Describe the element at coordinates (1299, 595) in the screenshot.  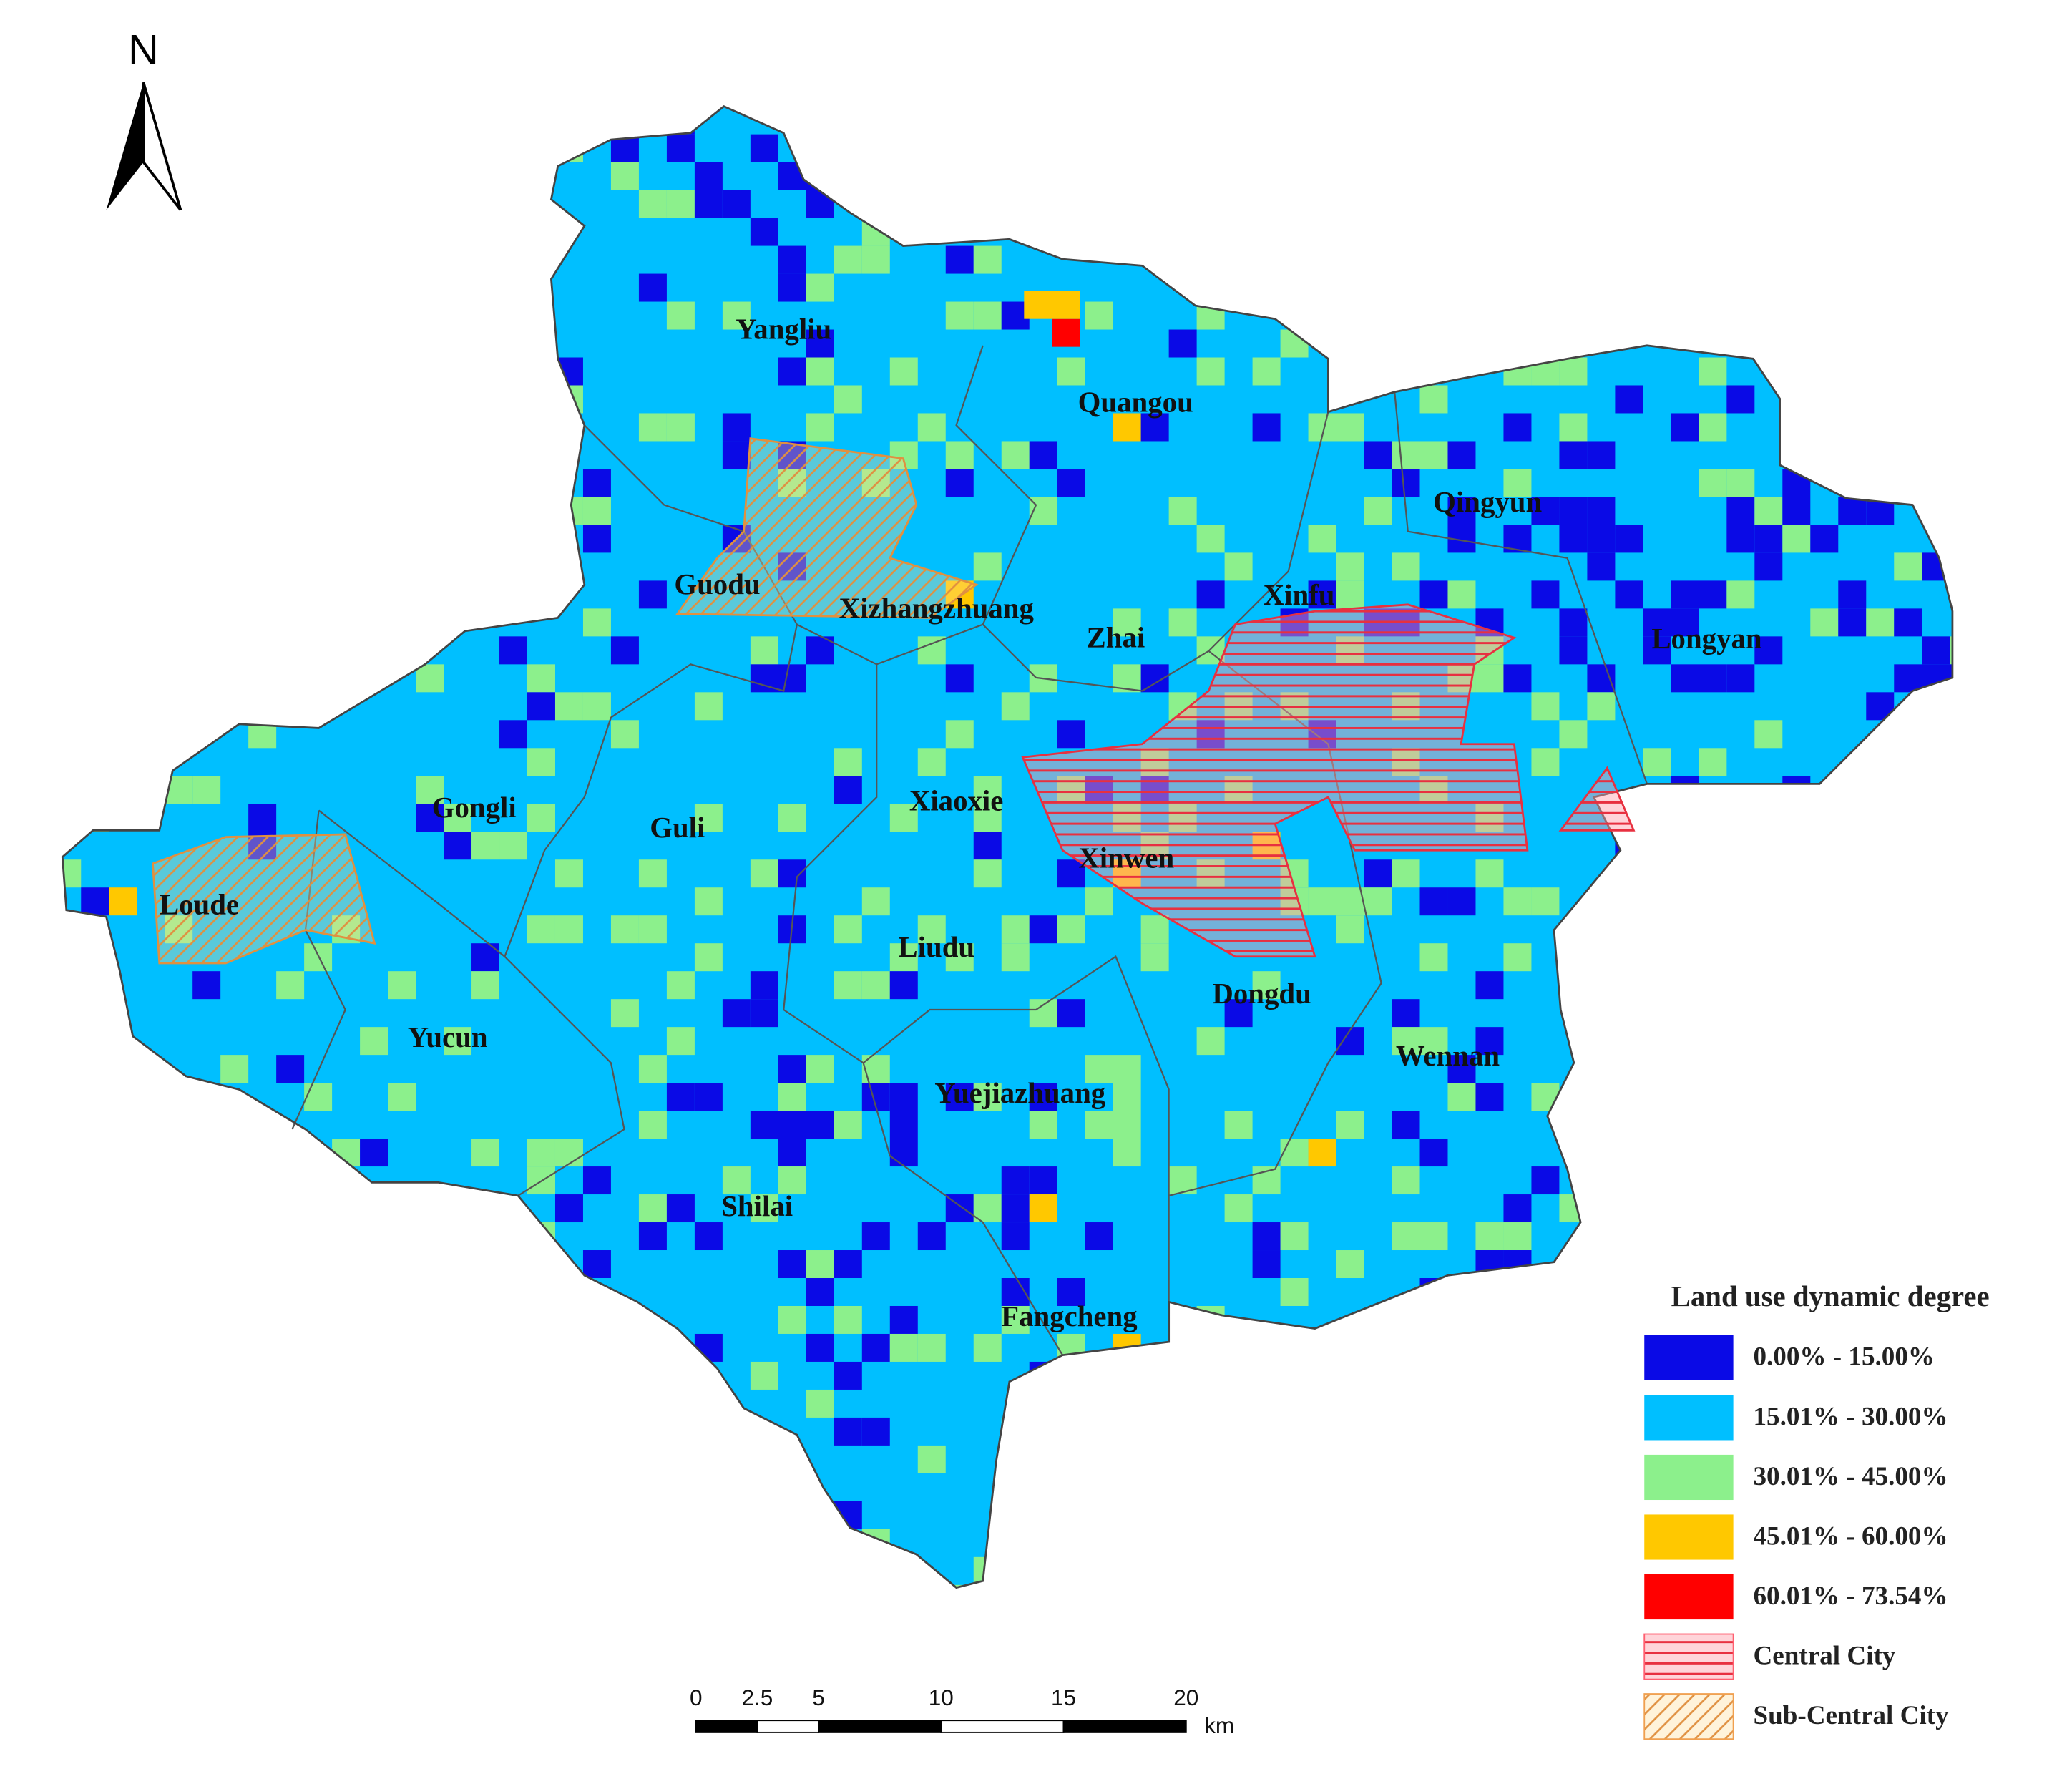
I see `place-label: Xinfu` at that location.